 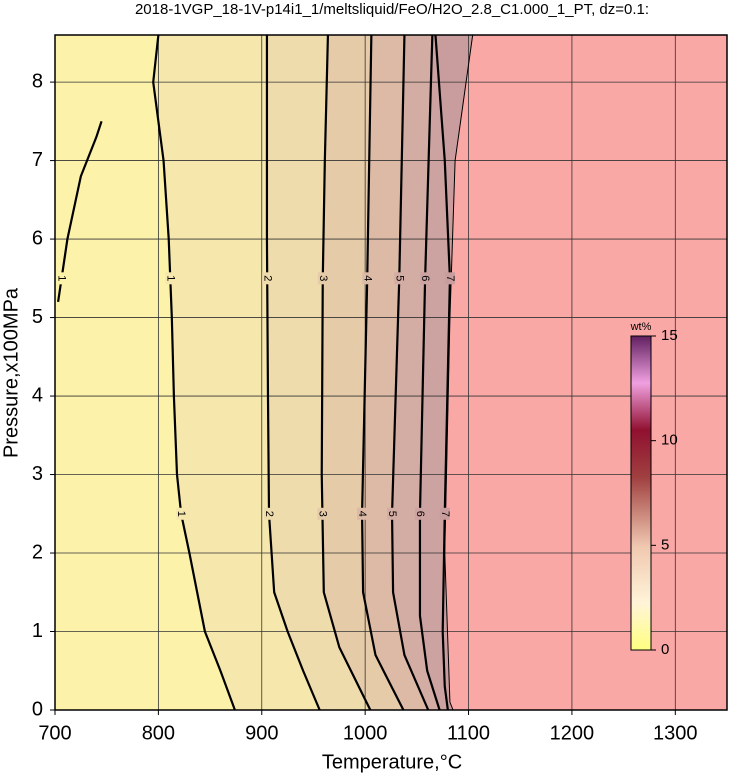 I want to click on x-tick-label: 800, so click(x=158, y=733).